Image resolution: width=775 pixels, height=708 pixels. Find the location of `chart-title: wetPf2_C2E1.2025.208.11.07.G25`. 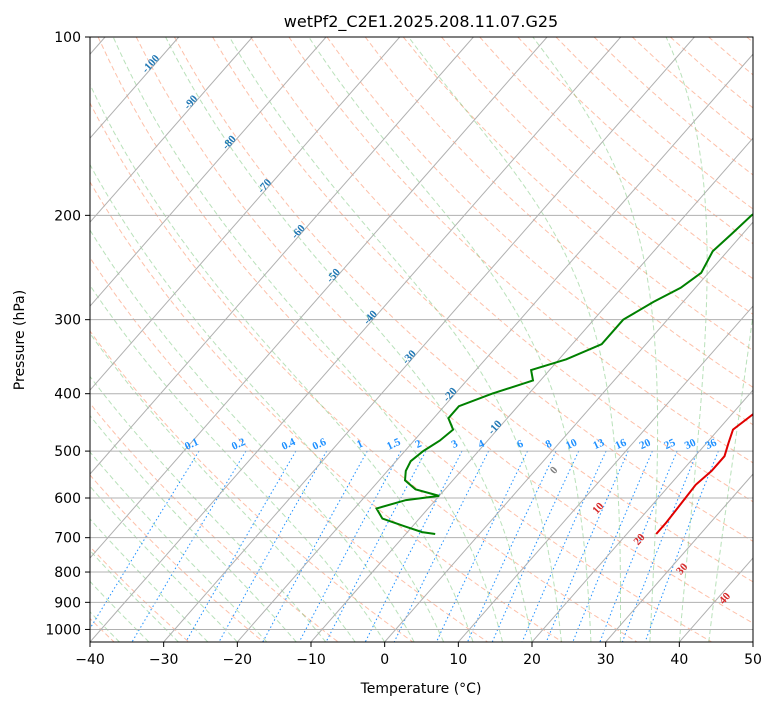

chart-title: wetPf2_C2E1.2025.208.11.07.G25 is located at coordinates (421, 22).